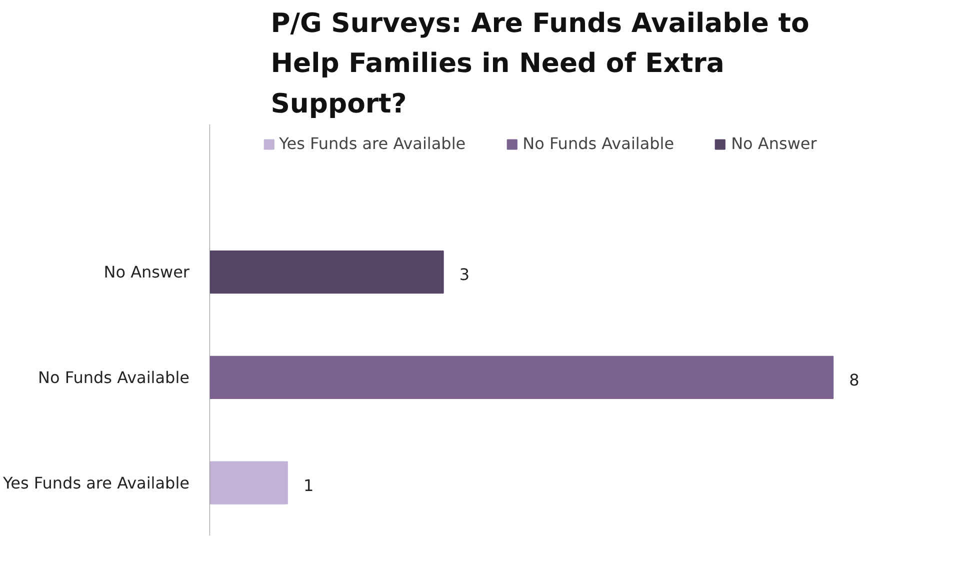  What do you see at coordinates (464, 274) in the screenshot?
I see `data-label: 3` at bounding box center [464, 274].